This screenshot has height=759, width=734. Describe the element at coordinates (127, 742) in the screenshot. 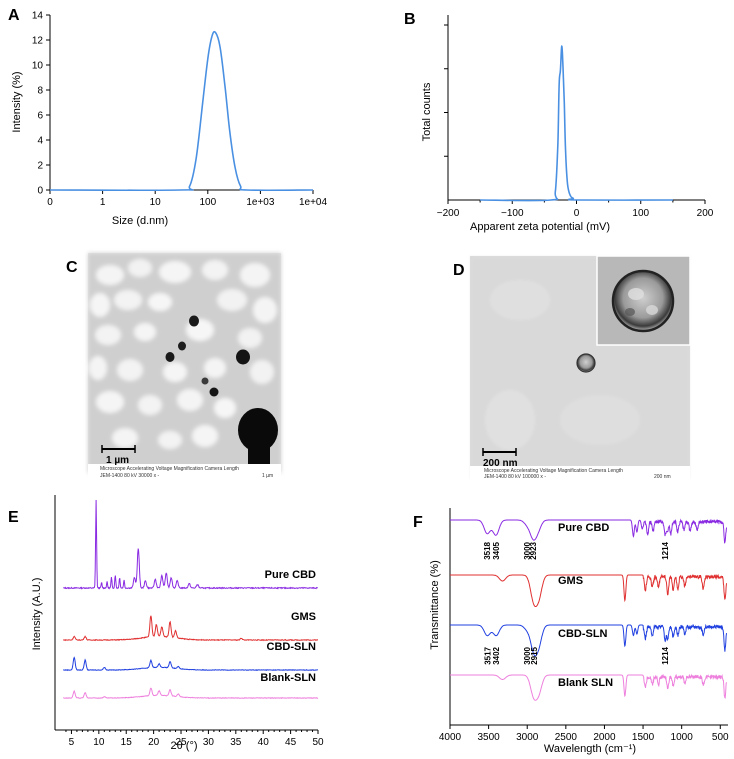

I see `chart-e-x-tick-label: 15` at that location.